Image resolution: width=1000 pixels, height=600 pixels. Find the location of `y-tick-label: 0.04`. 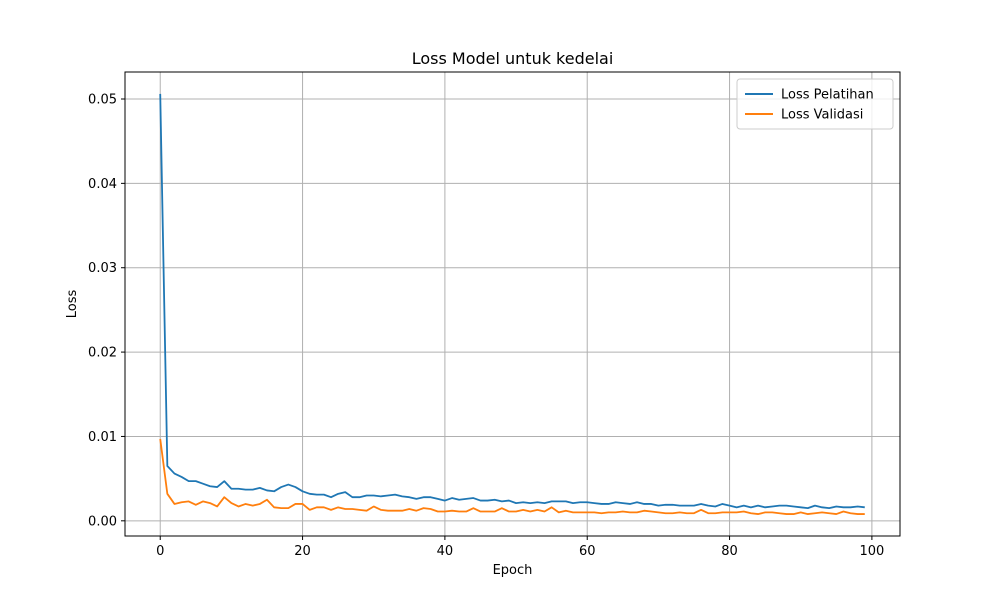

y-tick-label: 0.04 is located at coordinates (102, 184).